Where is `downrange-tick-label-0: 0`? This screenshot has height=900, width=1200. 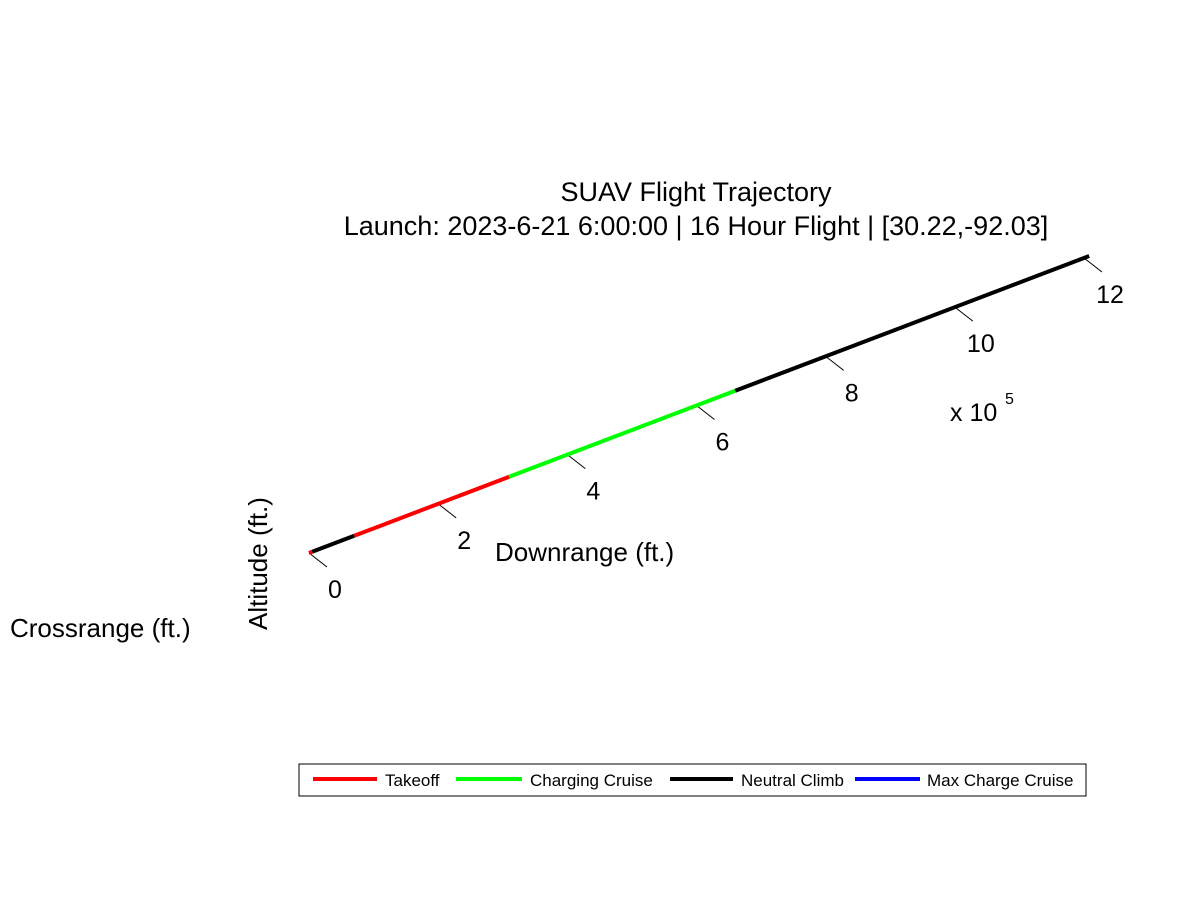 downrange-tick-label-0: 0 is located at coordinates (335, 590).